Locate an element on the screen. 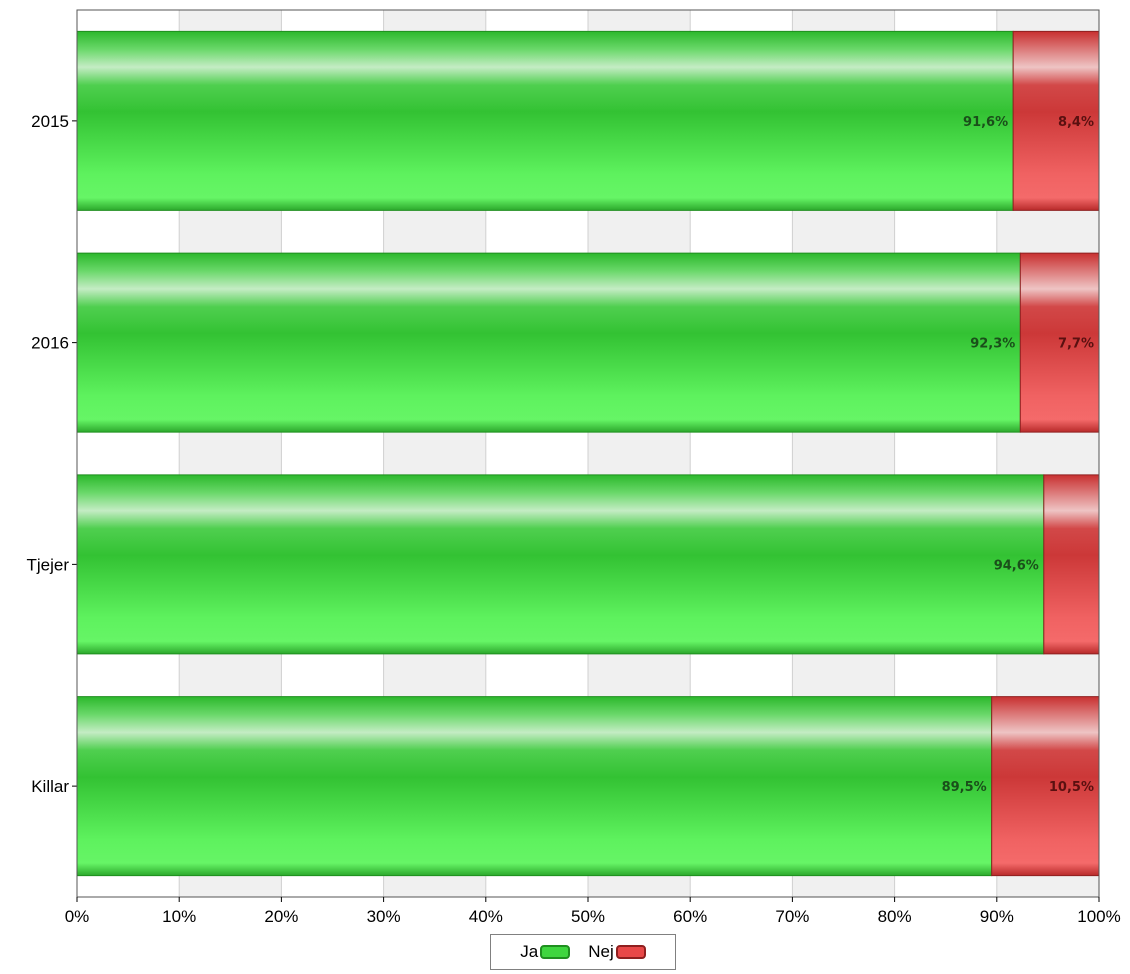 Image resolution: width=1130 pixels, height=974 pixels. bar-nej-2016 is located at coordinates (1059, 342).